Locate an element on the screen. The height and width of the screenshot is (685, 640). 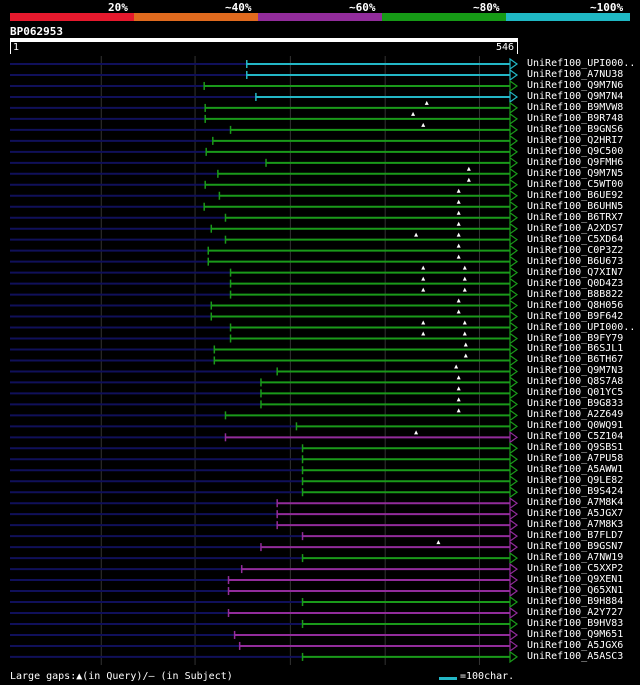
hit-label: UniRef100_Q01YC5 is located at coordinates (575, 393).